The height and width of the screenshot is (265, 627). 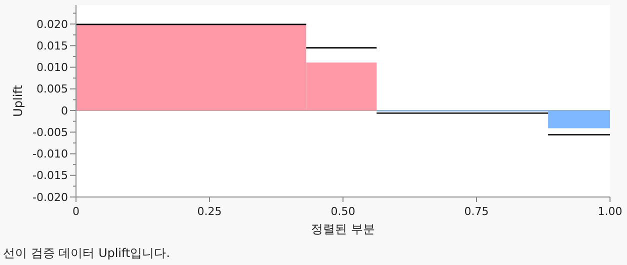 What do you see at coordinates (209, 211) in the screenshot?
I see `x-tick-label: 0.25` at bounding box center [209, 211].